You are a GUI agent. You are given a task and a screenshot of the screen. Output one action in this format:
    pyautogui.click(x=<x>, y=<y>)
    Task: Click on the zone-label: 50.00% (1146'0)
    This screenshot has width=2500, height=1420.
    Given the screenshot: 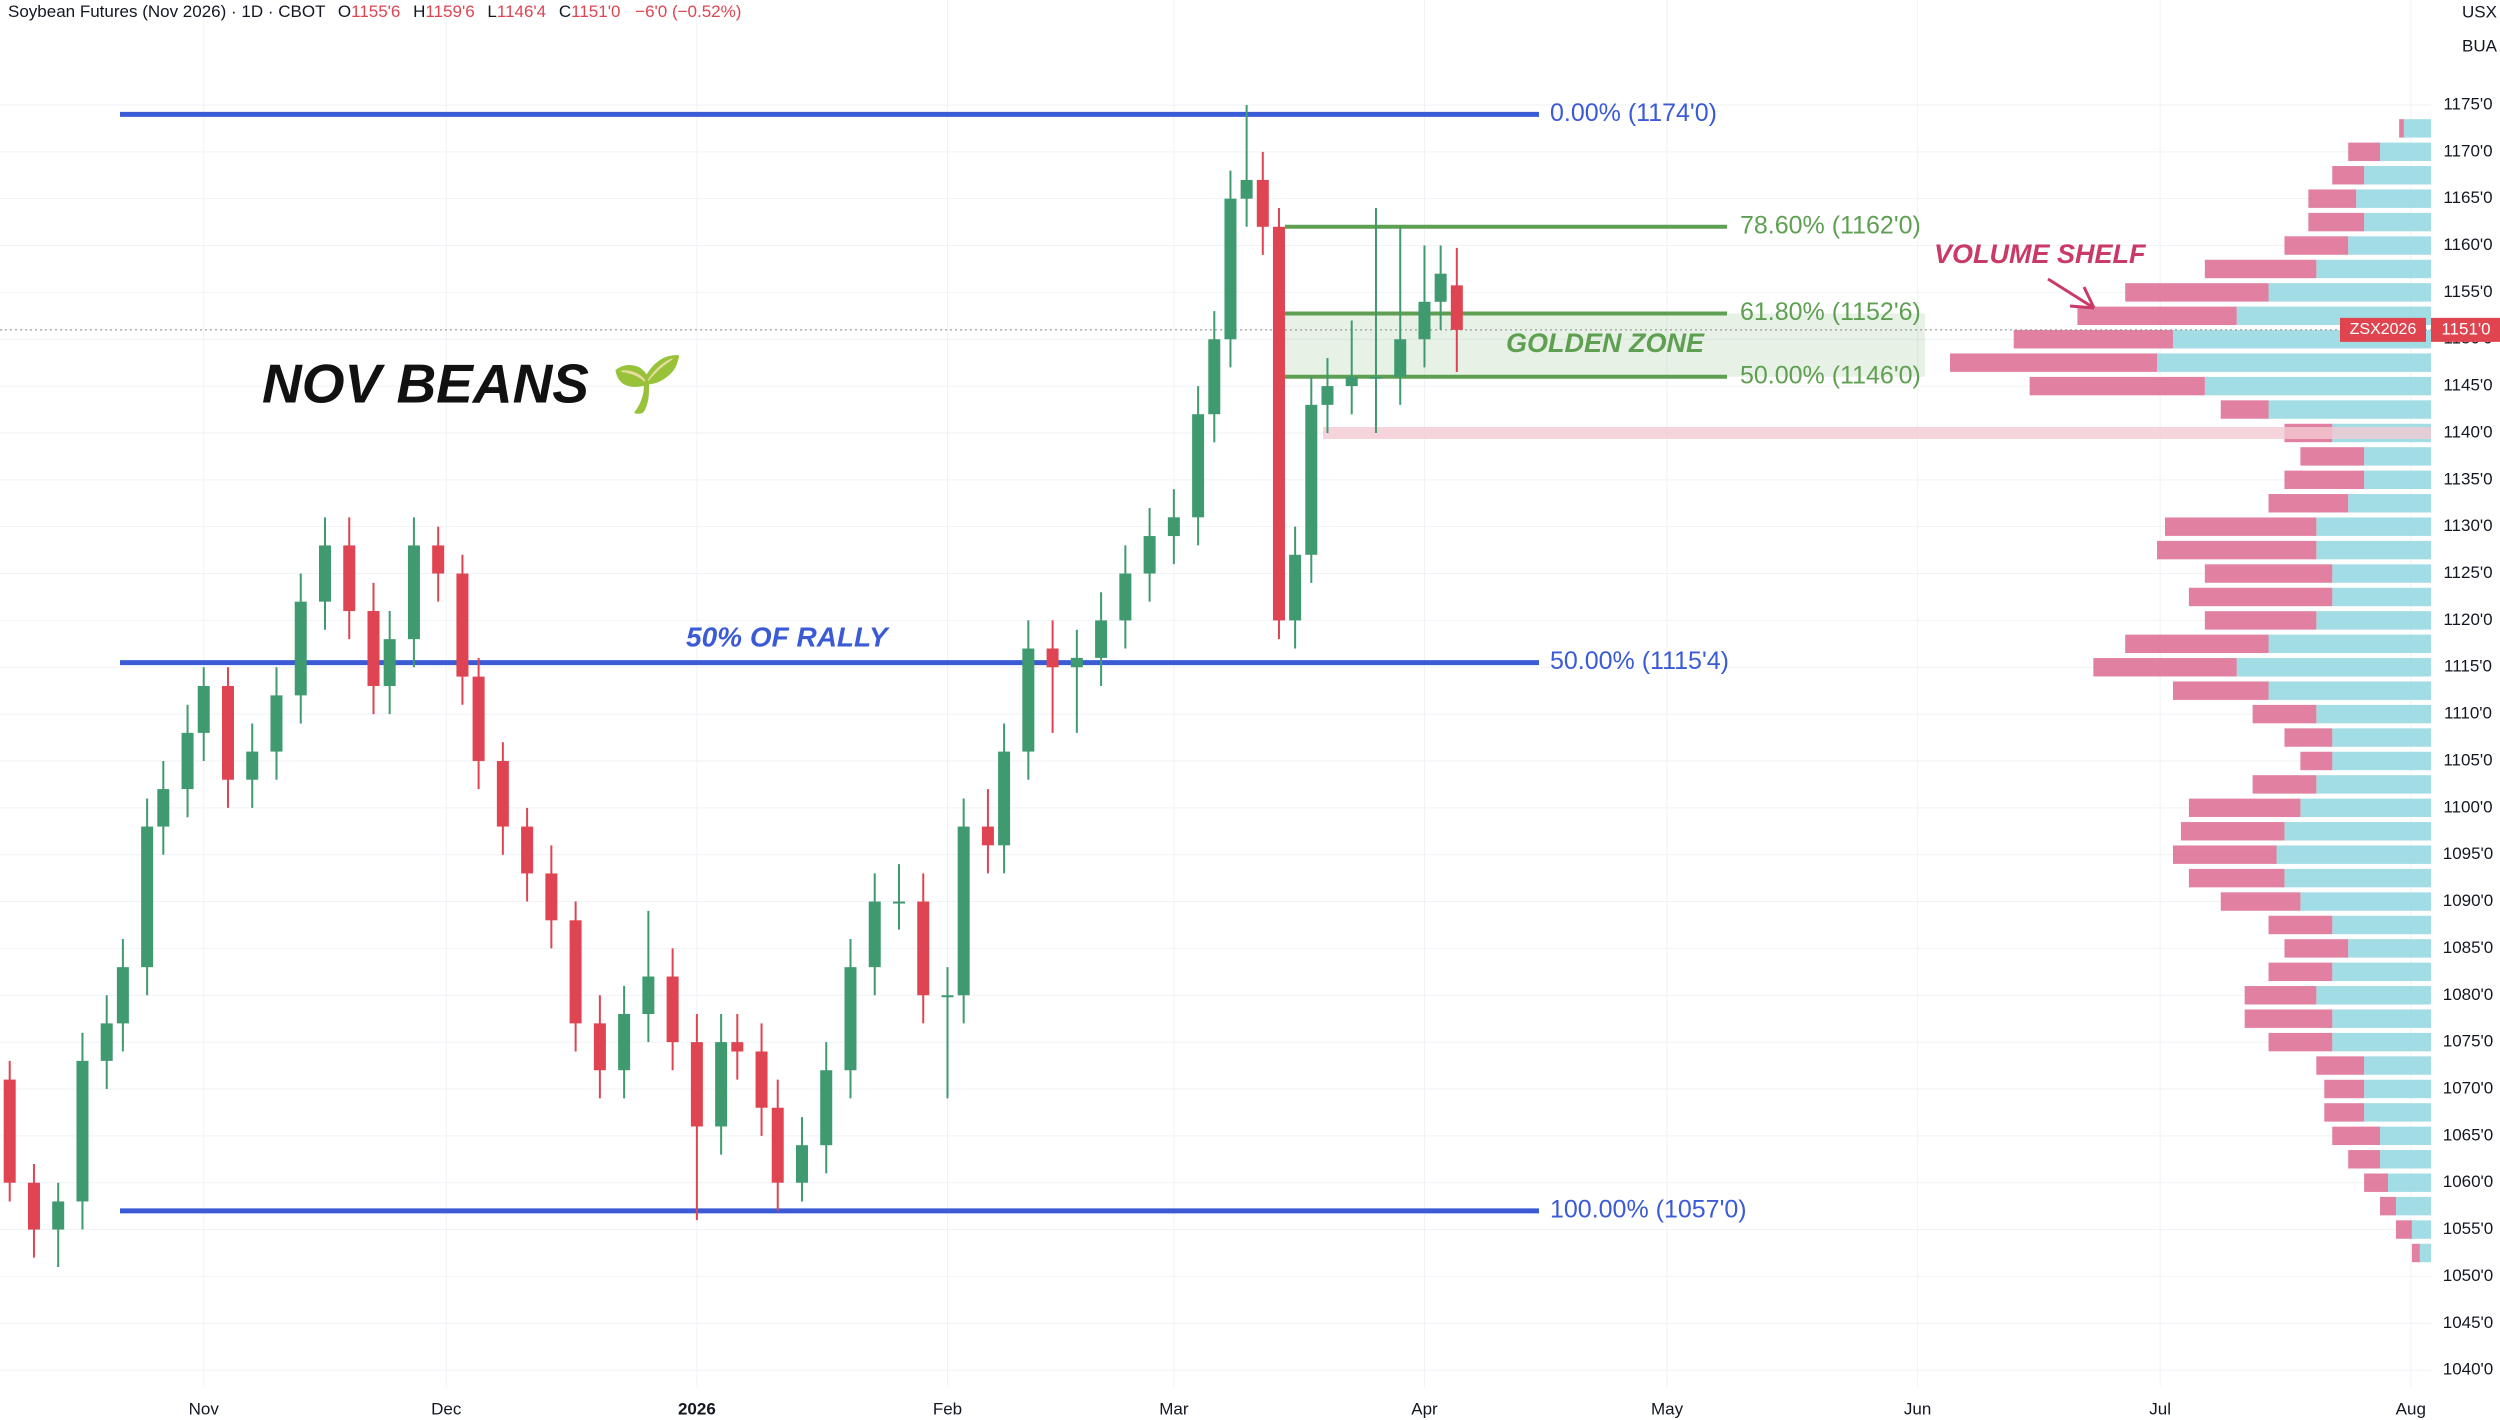 What is the action you would take?
    pyautogui.click(x=1830, y=375)
    